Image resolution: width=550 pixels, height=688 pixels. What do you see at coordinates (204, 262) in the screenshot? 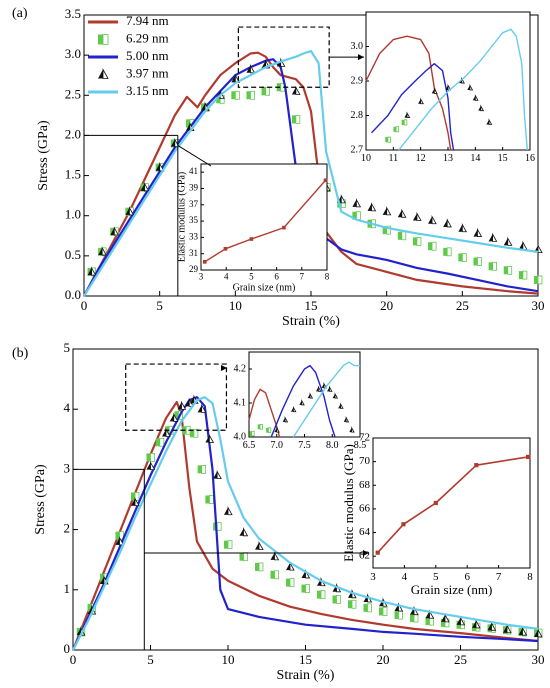
I see `a-inset-modulus-series-1-point` at bounding box center [204, 262].